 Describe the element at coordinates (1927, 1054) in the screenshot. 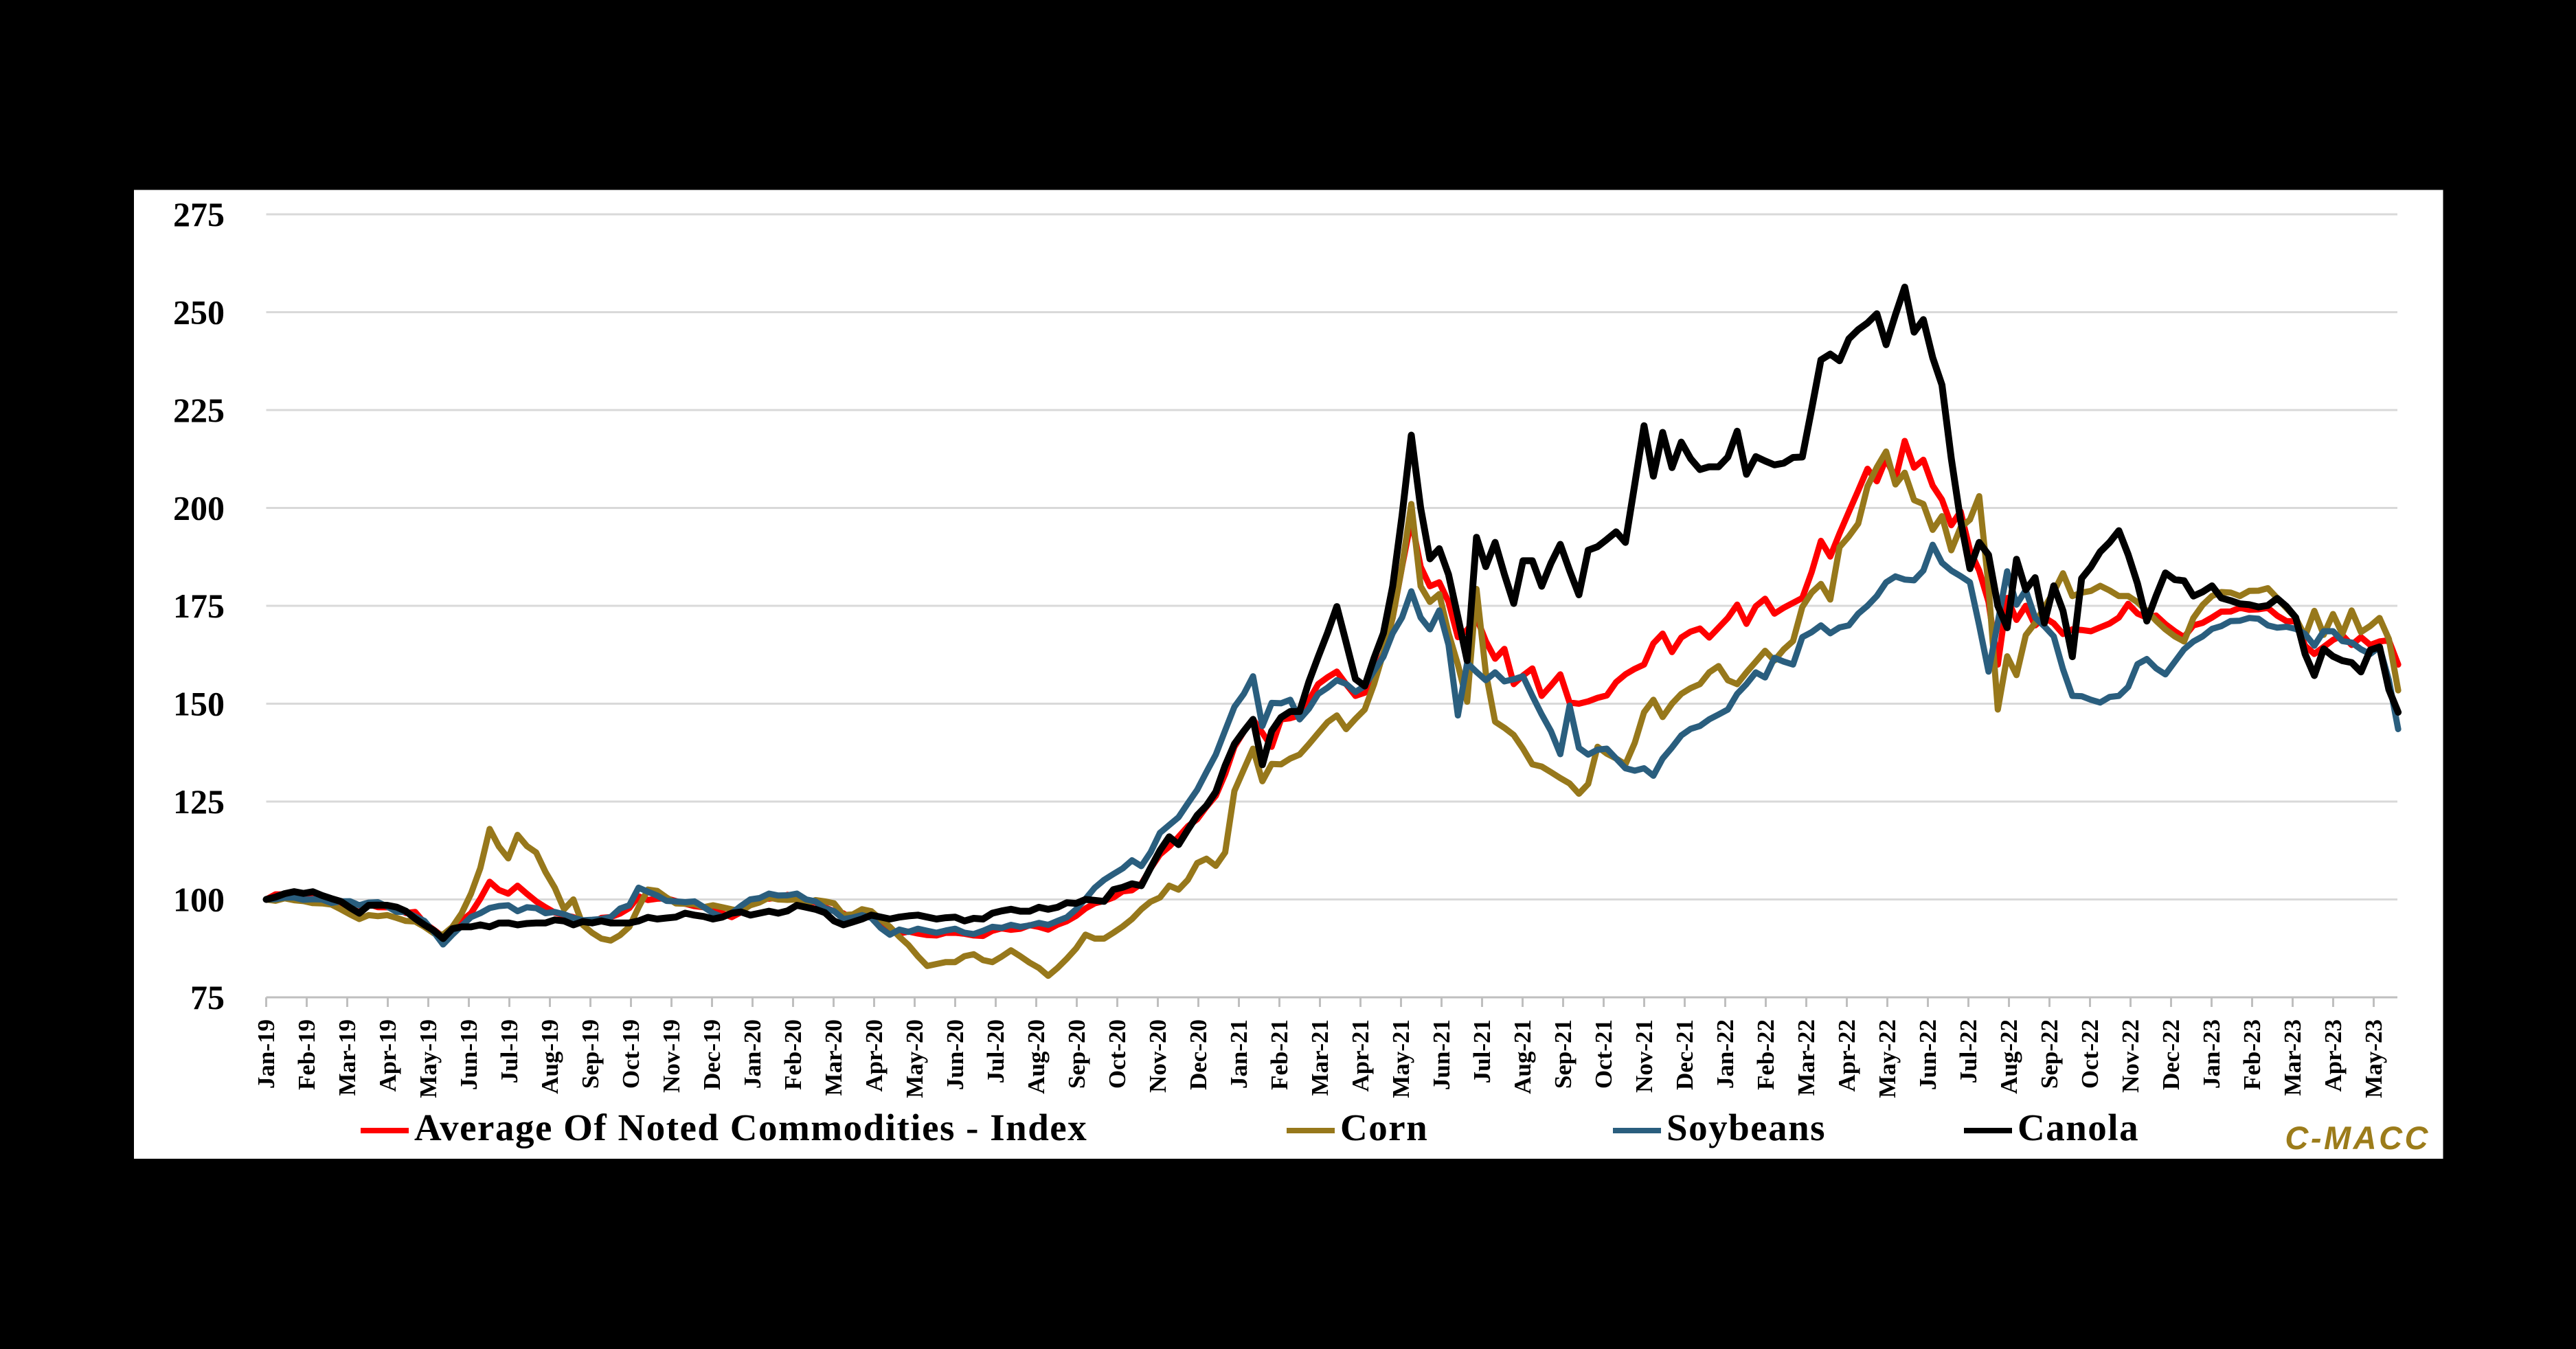

I see `svg-text: Jun-22` at that location.